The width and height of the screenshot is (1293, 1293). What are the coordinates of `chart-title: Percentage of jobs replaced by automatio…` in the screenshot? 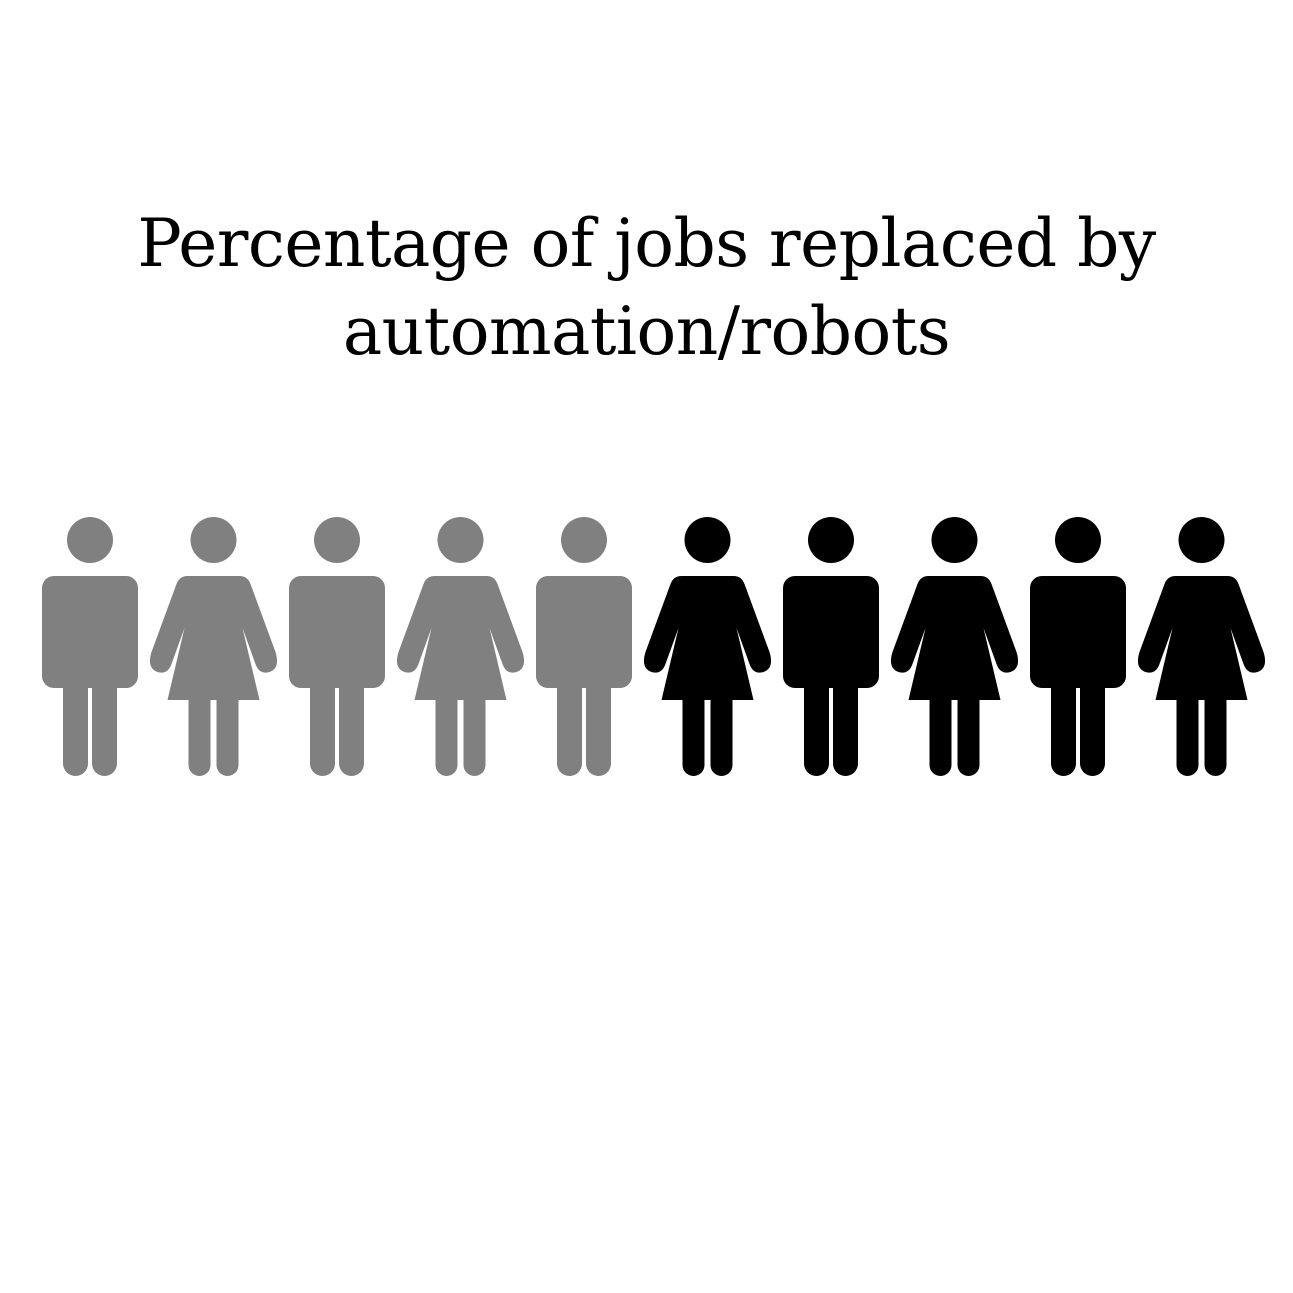 It's located at (646, 288).